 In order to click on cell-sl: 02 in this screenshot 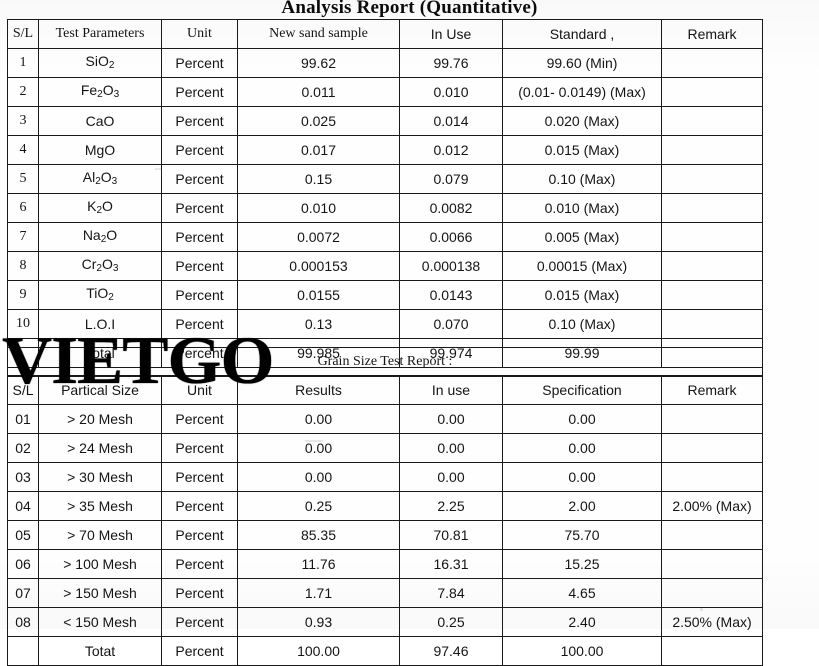, I will do `click(23, 448)`.